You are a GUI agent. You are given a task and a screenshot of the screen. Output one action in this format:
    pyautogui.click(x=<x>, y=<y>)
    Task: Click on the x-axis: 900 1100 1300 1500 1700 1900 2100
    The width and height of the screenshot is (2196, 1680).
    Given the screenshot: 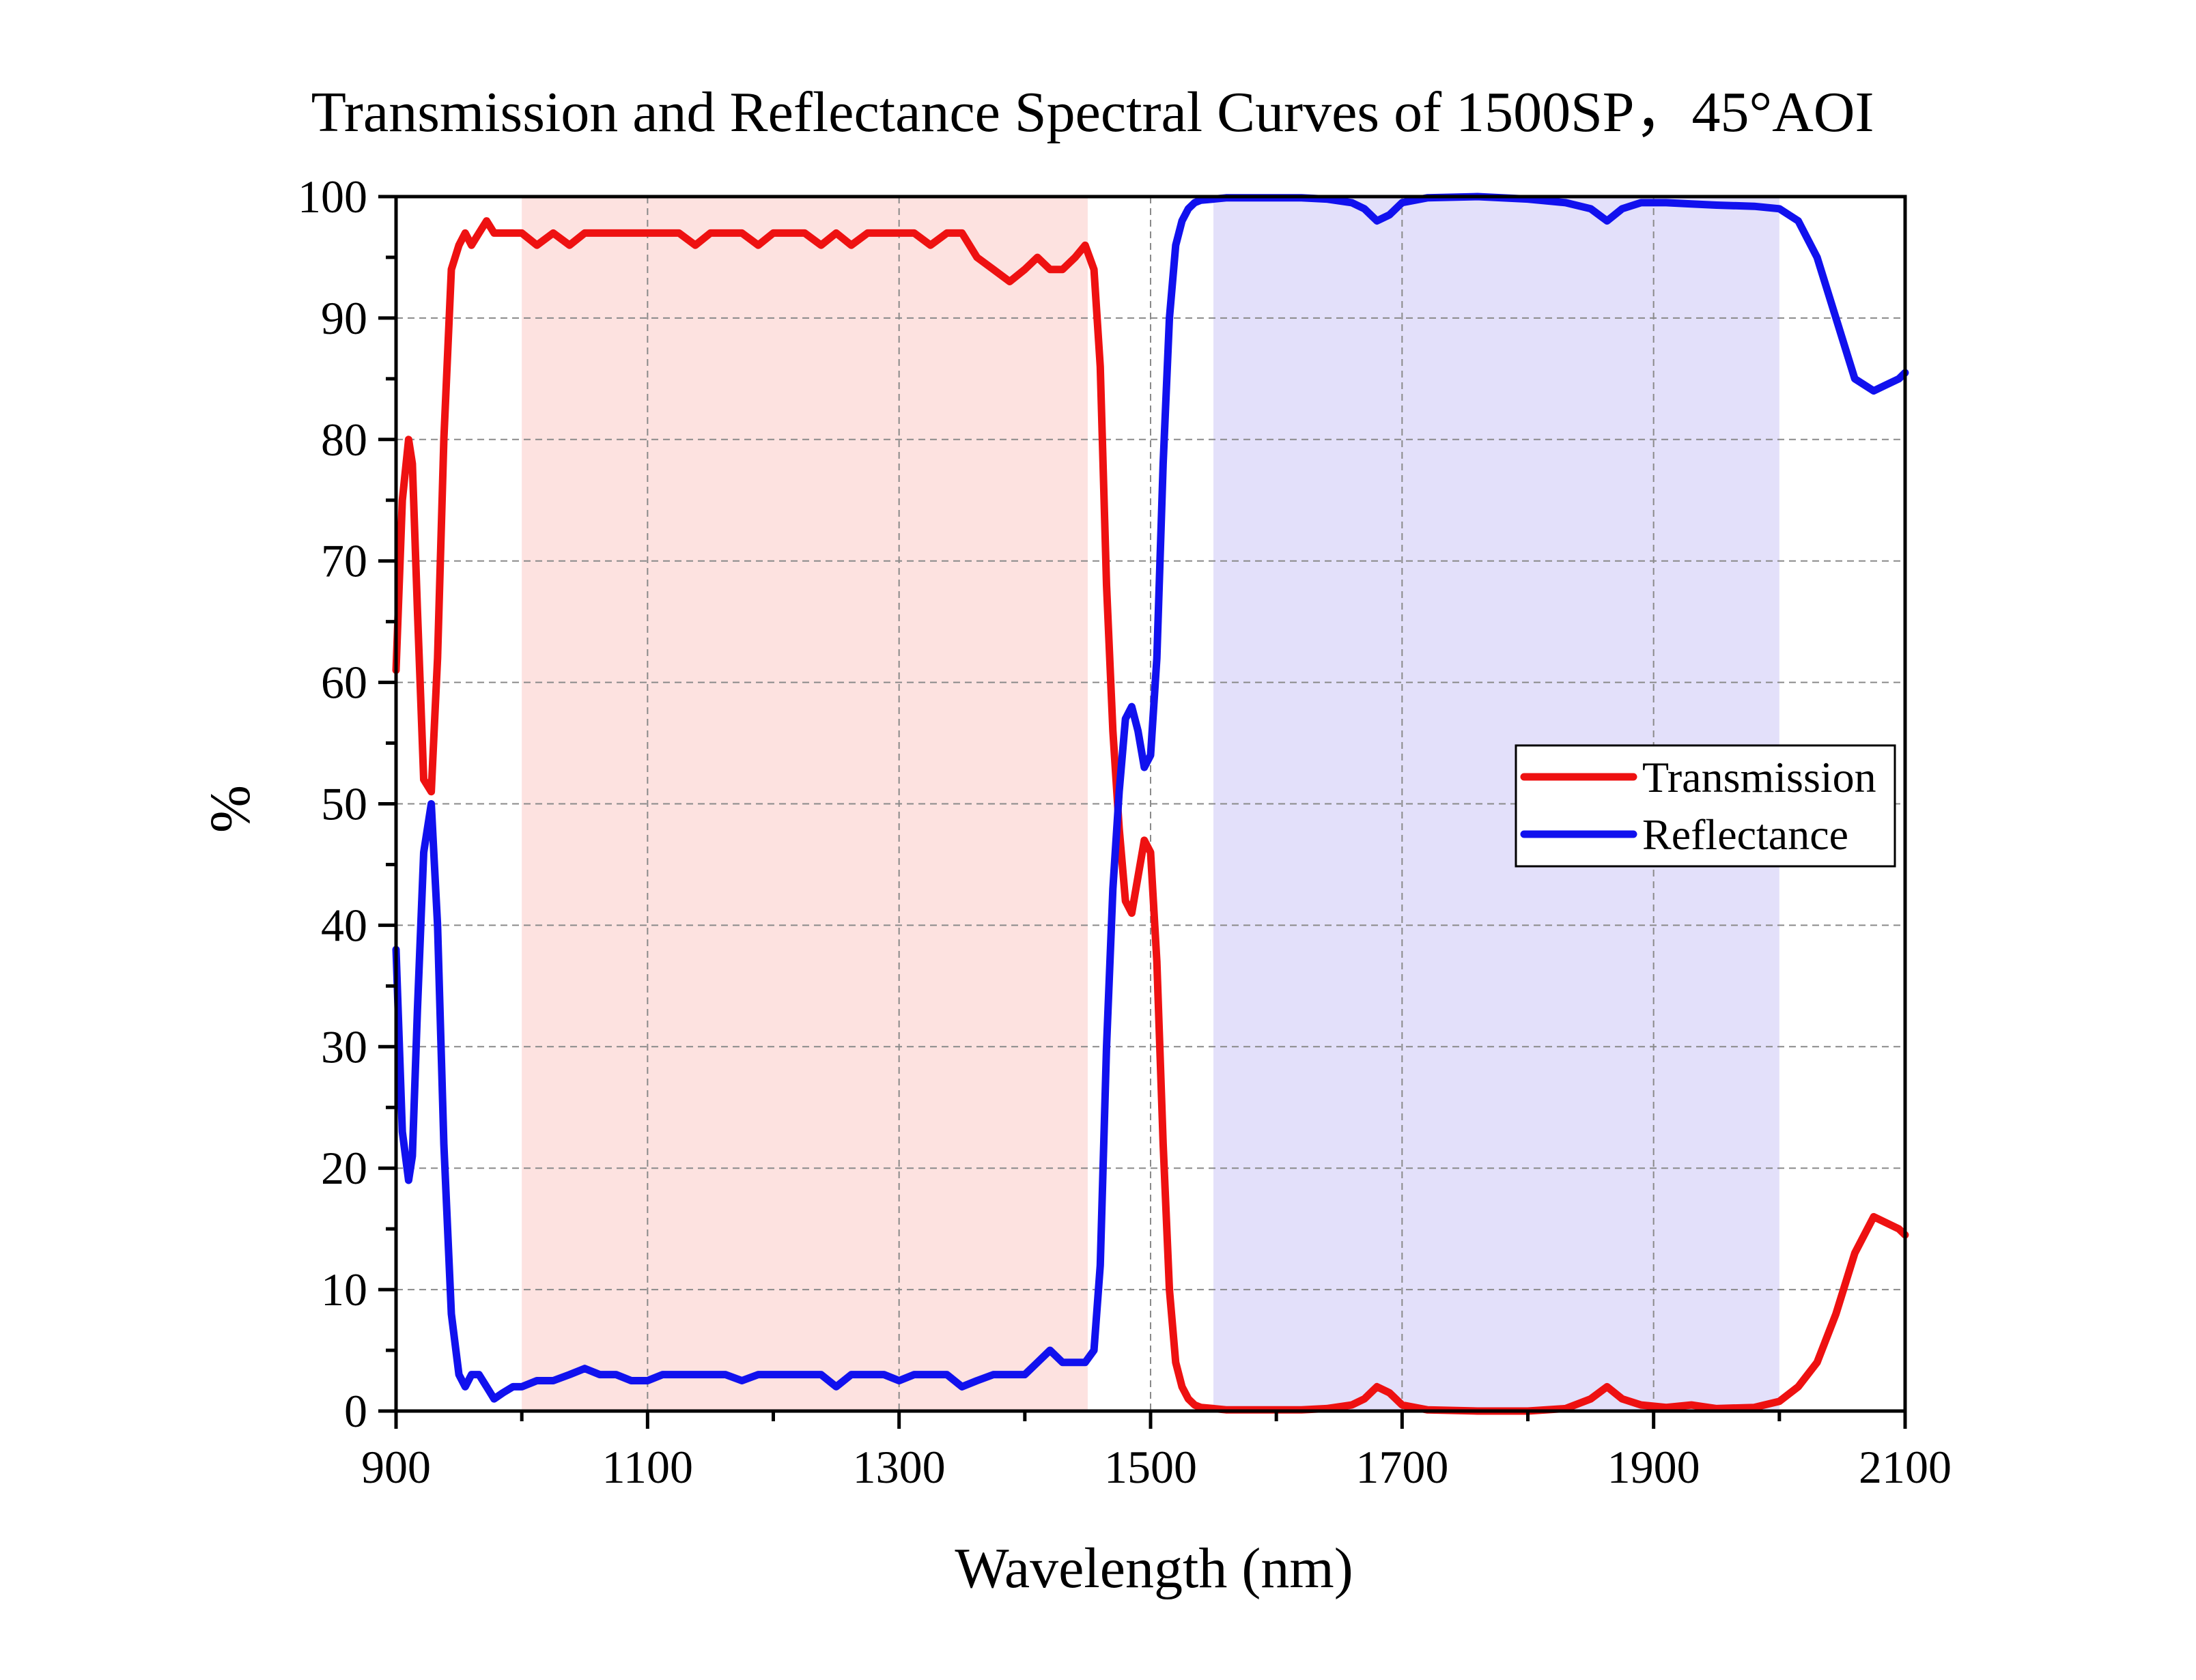 What is the action you would take?
    pyautogui.click(x=1156, y=1452)
    